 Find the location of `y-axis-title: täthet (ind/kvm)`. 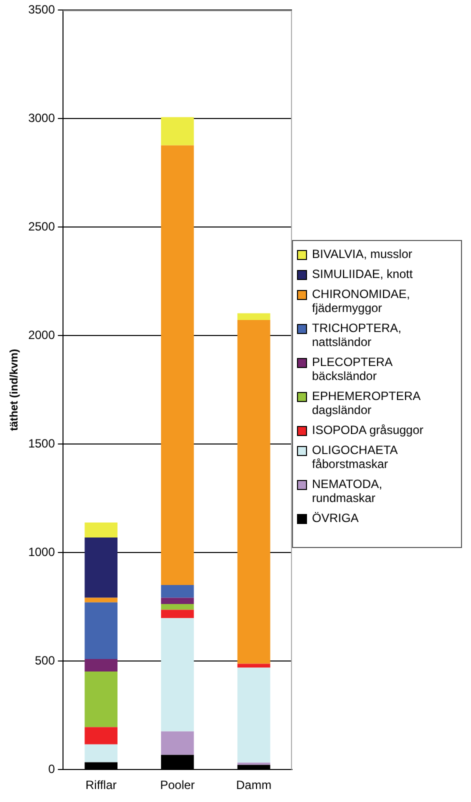

y-axis-title: täthet (ind/kvm) is located at coordinates (14, 389).